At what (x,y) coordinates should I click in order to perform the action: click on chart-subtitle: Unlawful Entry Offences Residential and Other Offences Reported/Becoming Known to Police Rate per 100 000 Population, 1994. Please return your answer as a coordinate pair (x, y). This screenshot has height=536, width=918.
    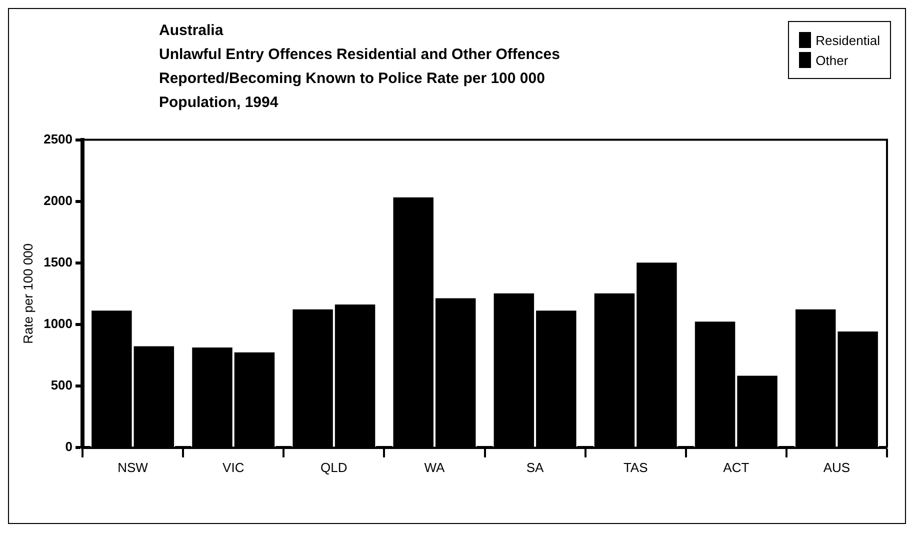
    Looking at the image, I should click on (360, 79).